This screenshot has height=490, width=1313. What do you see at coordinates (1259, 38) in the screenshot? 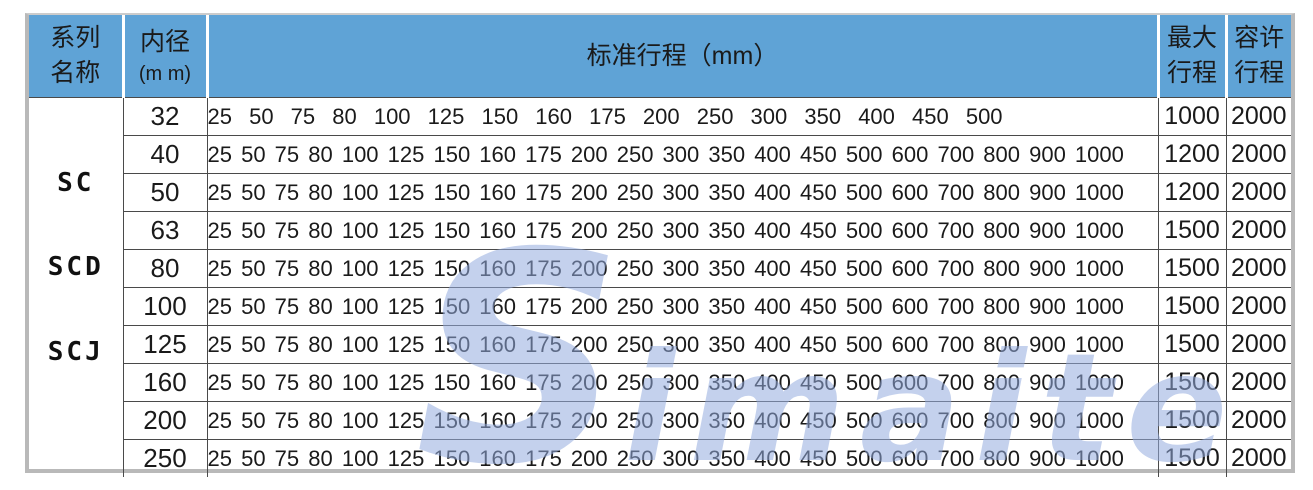
I see `header-allow-line1: 容许` at bounding box center [1259, 38].